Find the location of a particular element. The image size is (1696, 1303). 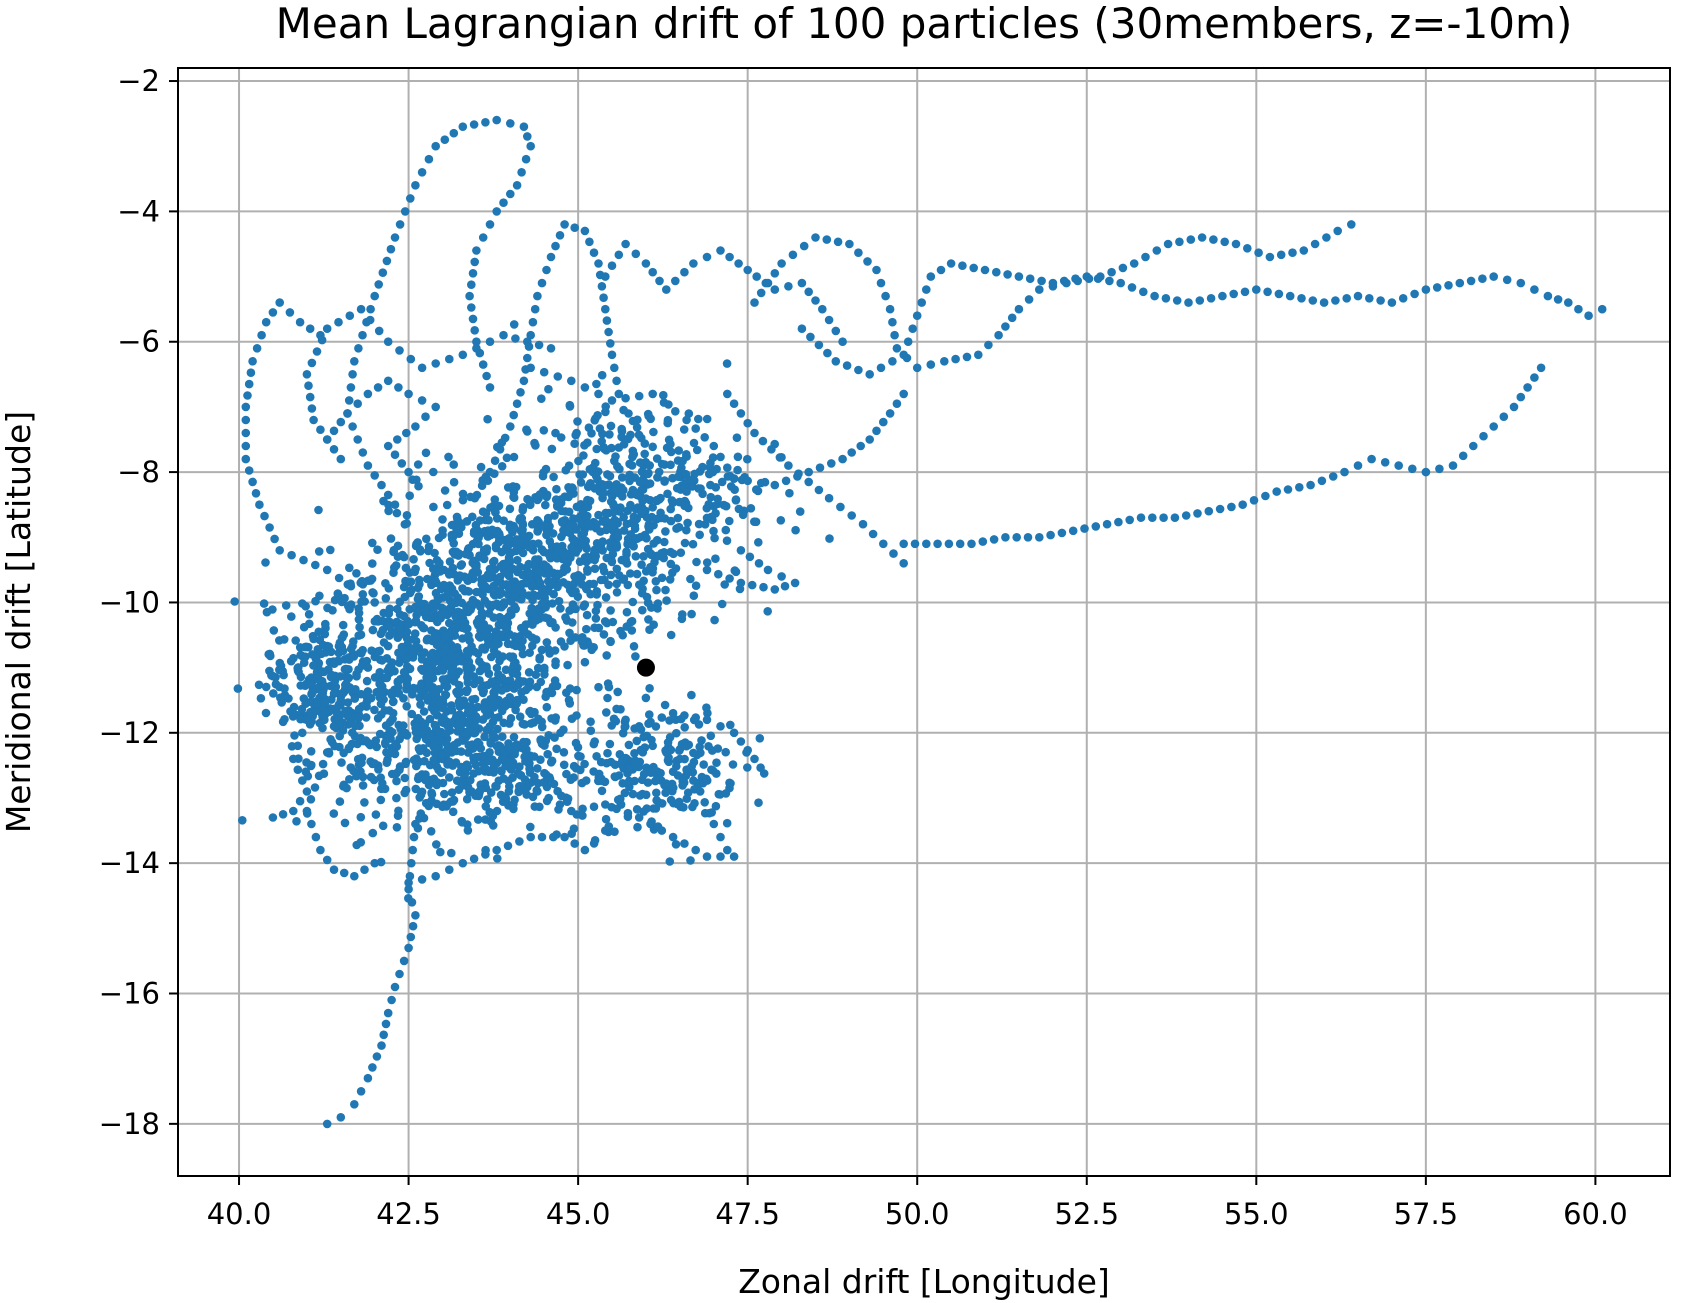

y-tick-label: −8 is located at coordinates (138, 472).